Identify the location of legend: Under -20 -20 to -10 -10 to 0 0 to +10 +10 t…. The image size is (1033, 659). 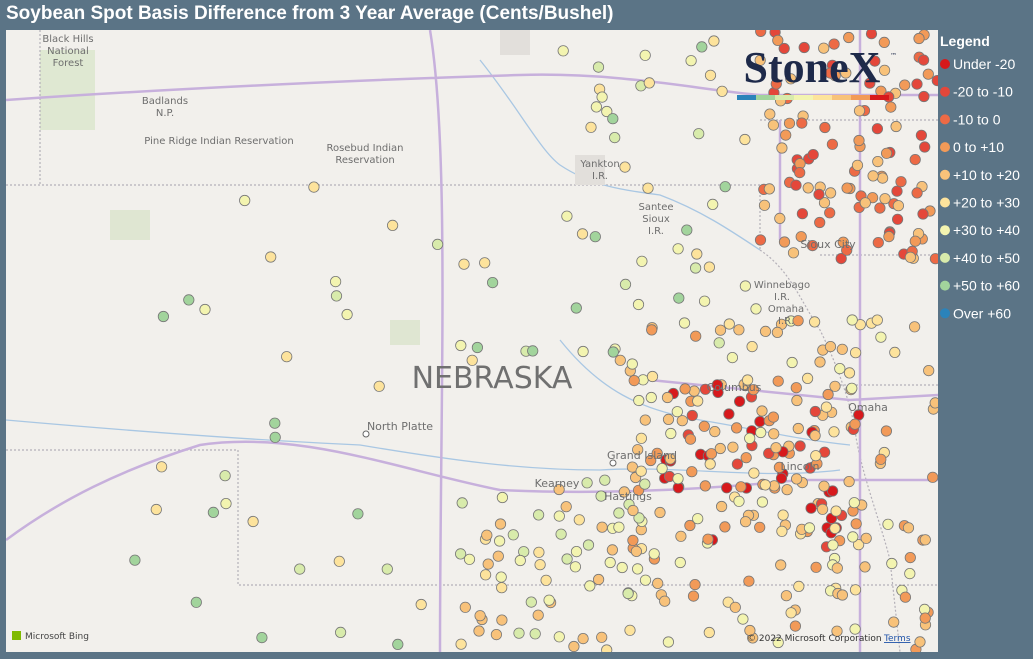
(980, 188).